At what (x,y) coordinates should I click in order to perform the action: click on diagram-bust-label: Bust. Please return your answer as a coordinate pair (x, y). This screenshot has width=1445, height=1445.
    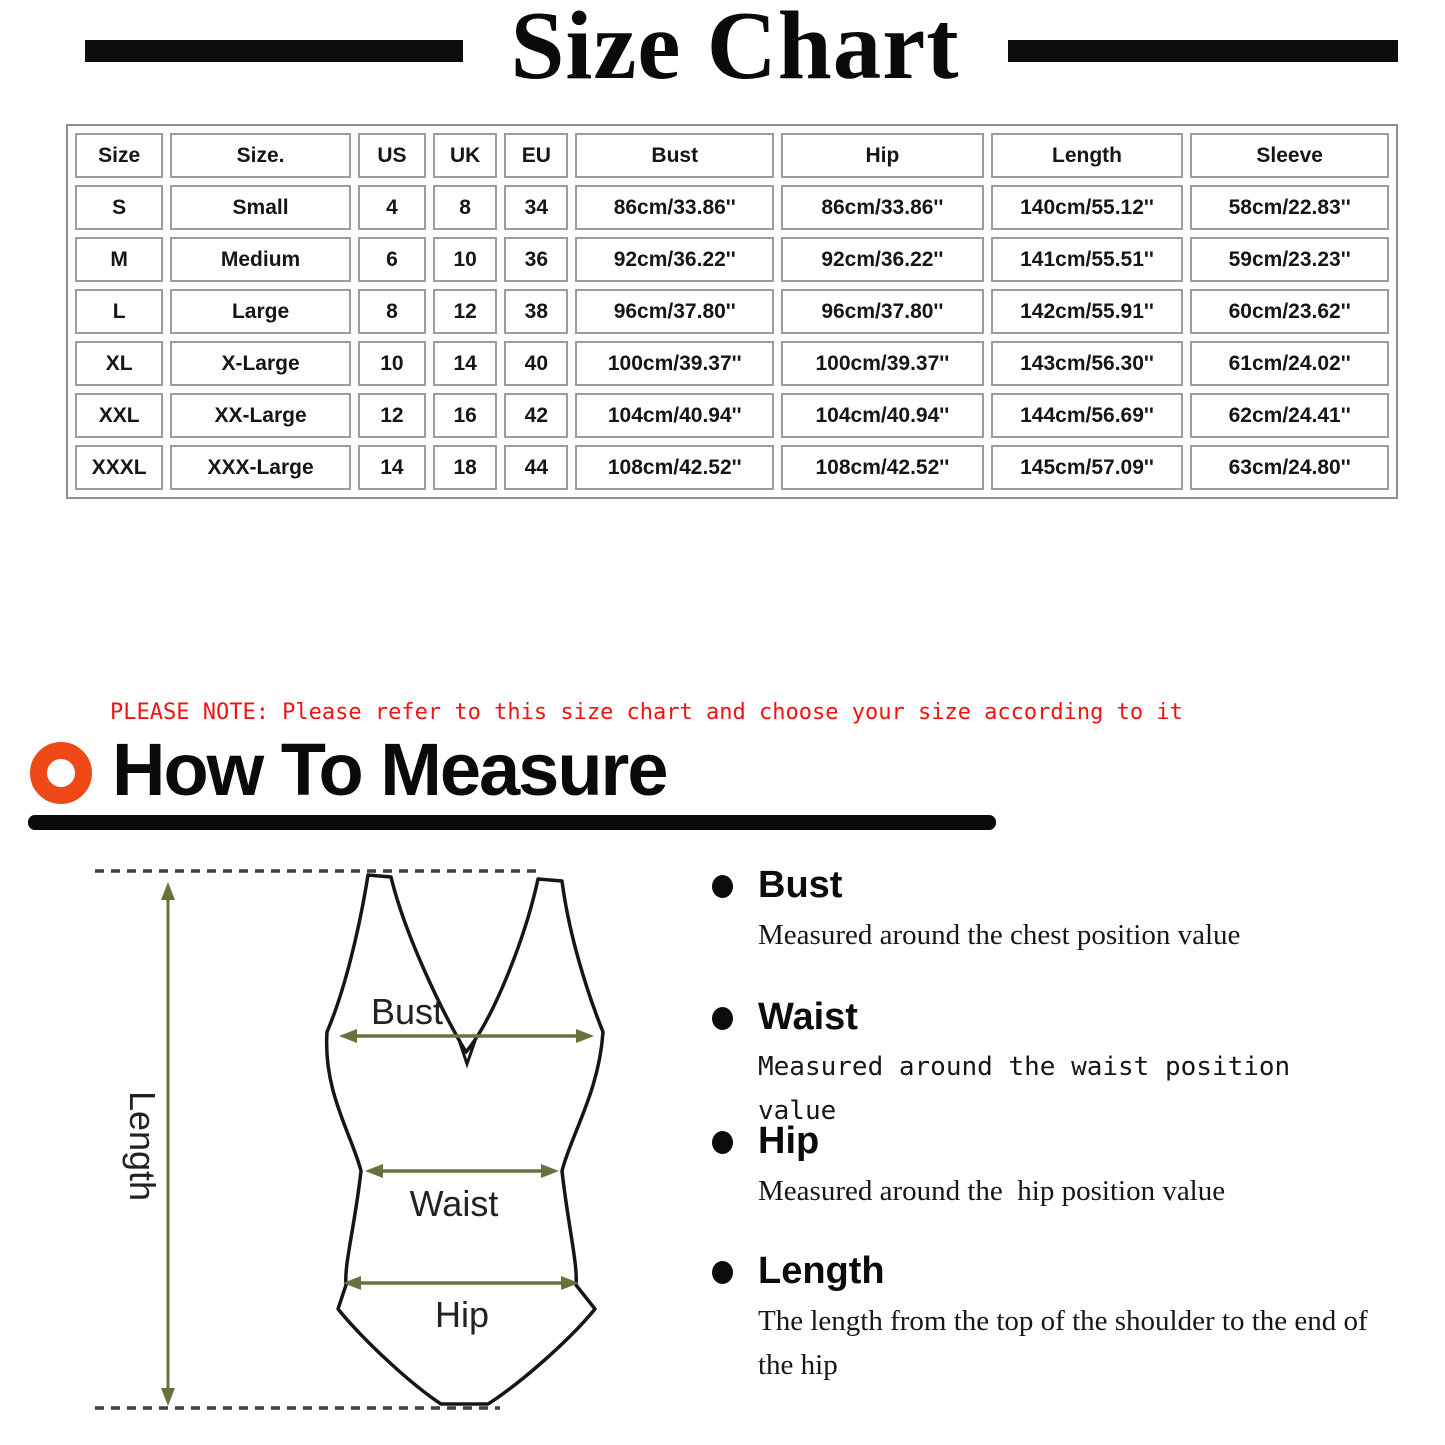
    Looking at the image, I should click on (407, 1011).